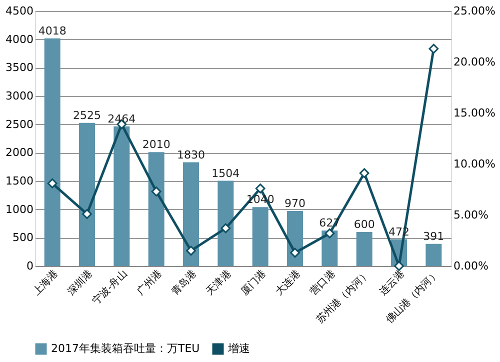 The height and width of the screenshot is (362, 500). Describe the element at coordinates (80, 283) in the screenshot. I see `x-tick-label: 深圳港` at that location.